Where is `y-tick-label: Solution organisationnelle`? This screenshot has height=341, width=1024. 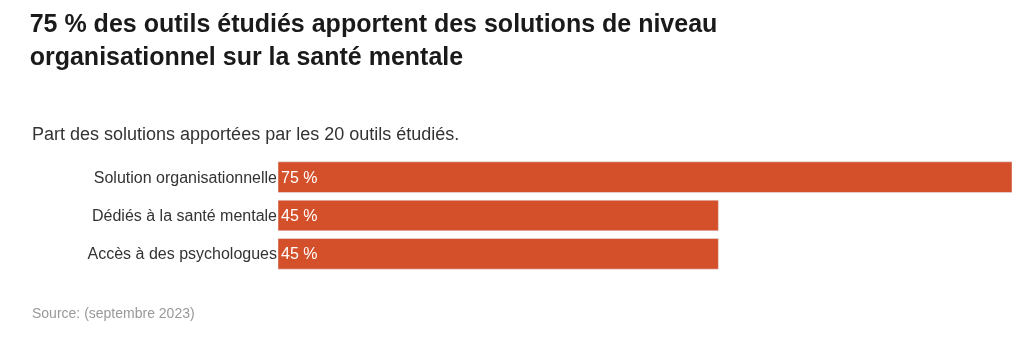
y-tick-label: Solution organisationnelle is located at coordinates (185, 177).